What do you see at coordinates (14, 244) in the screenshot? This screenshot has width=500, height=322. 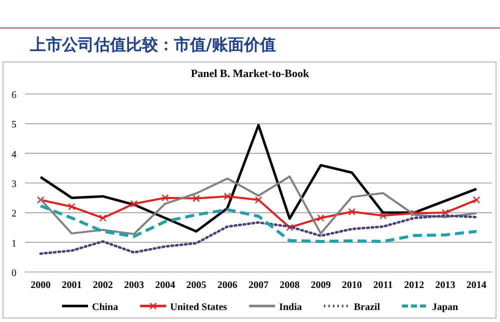 I see `y-tick-label: 1` at bounding box center [14, 244].